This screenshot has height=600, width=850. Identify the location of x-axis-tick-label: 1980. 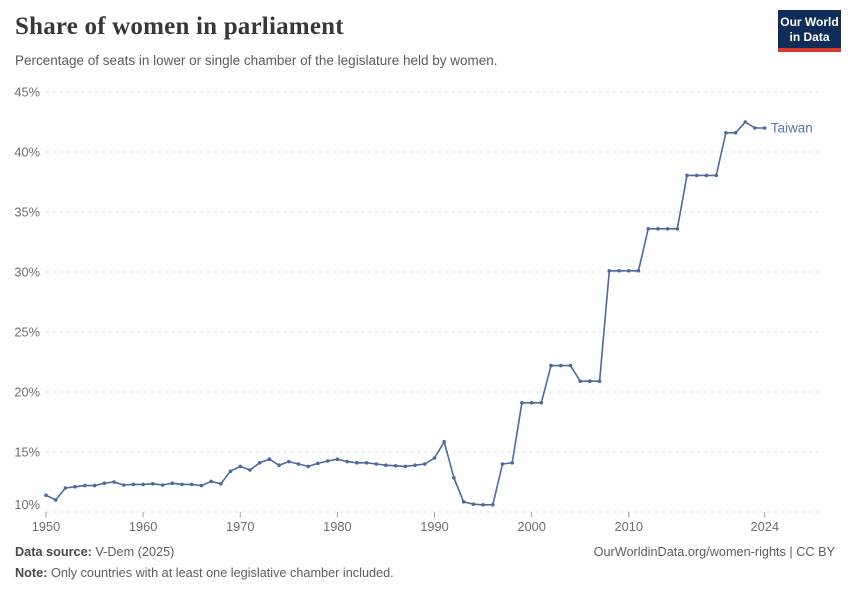
(337, 526).